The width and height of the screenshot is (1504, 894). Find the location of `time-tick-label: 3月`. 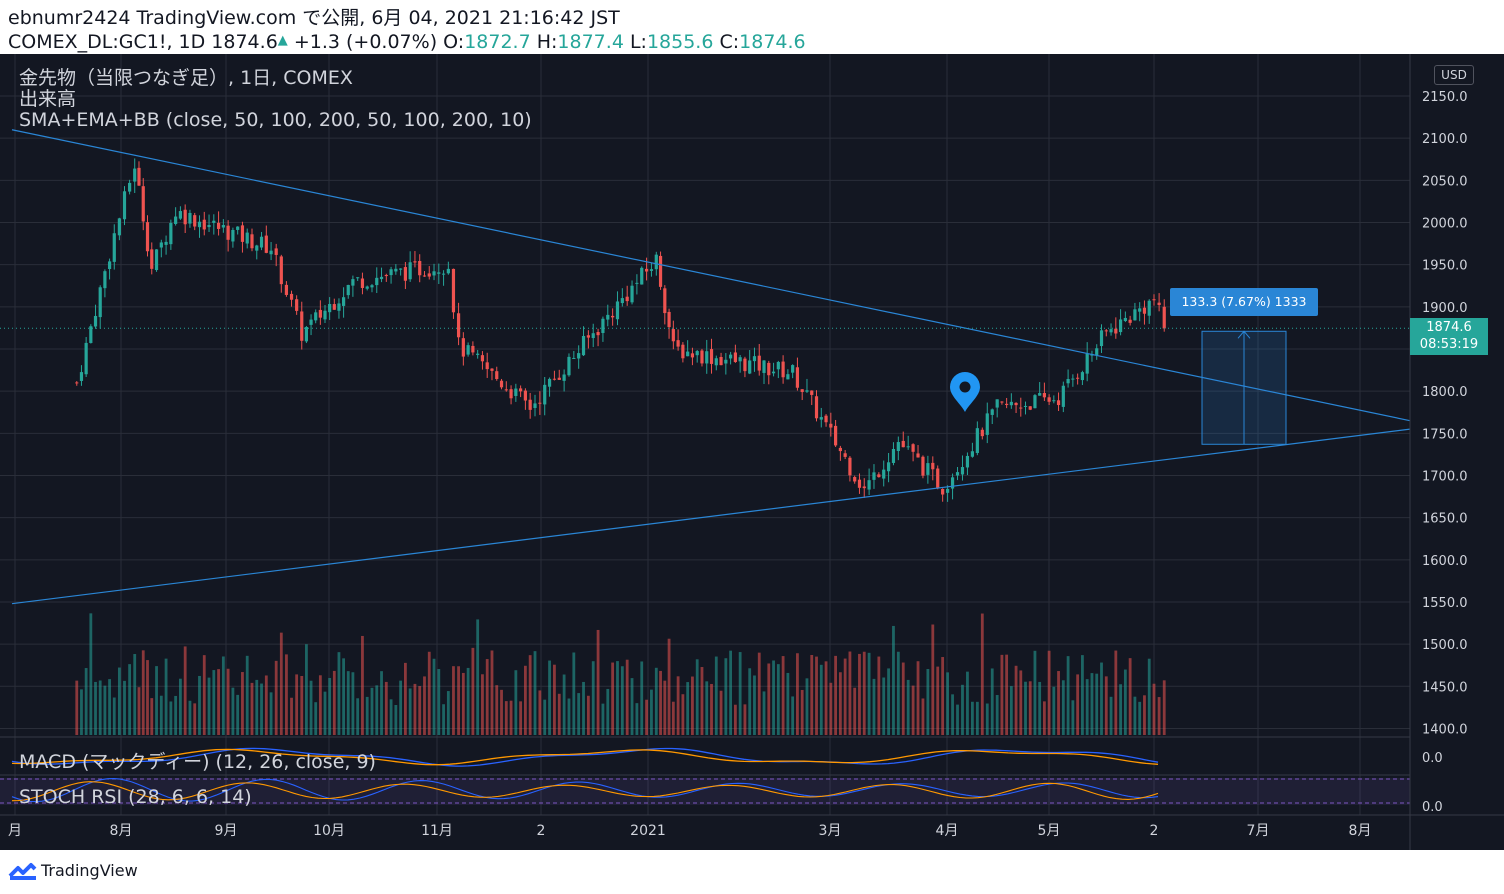

time-tick-label: 3月 is located at coordinates (830, 831).